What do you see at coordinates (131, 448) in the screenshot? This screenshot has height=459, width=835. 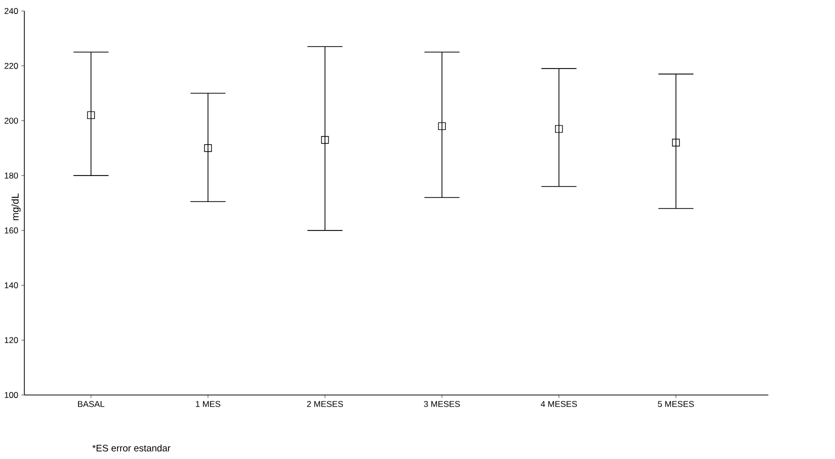 I see `text: *ES error estandar` at bounding box center [131, 448].